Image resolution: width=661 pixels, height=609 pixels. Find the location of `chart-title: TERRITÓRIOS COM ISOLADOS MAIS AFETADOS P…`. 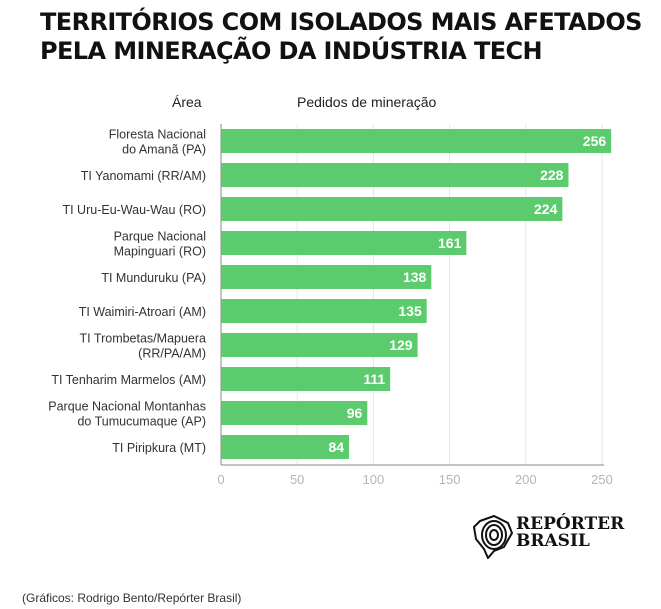

chart-title: TERRITÓRIOS COM ISOLADOS MAIS AFETADOS P… is located at coordinates (341, 37).